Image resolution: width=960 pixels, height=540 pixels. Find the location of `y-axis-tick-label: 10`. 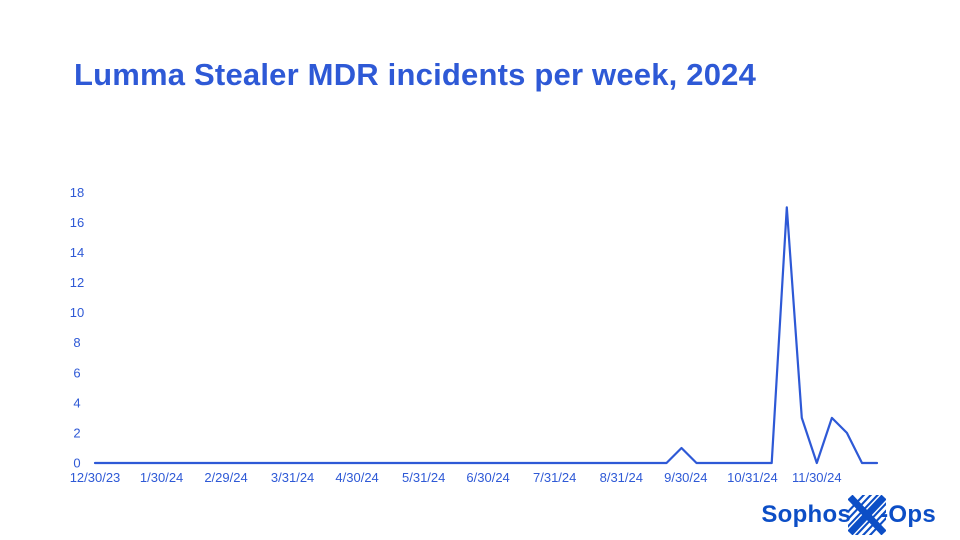

y-axis-tick-label: 10 is located at coordinates (77, 312).